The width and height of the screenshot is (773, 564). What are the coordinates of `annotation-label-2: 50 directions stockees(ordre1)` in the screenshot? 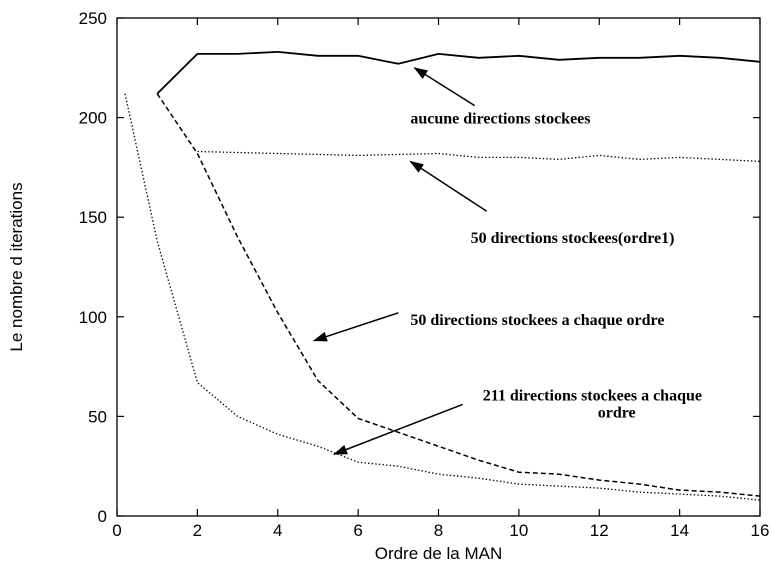 It's located at (573, 238).